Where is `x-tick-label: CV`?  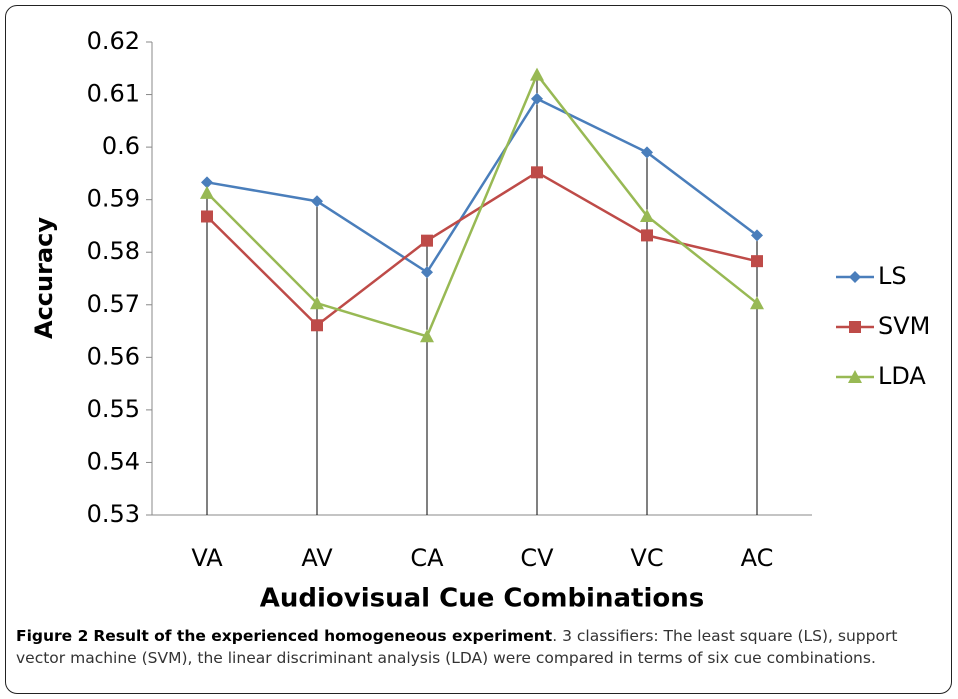 x-tick-label: CV is located at coordinates (537, 558).